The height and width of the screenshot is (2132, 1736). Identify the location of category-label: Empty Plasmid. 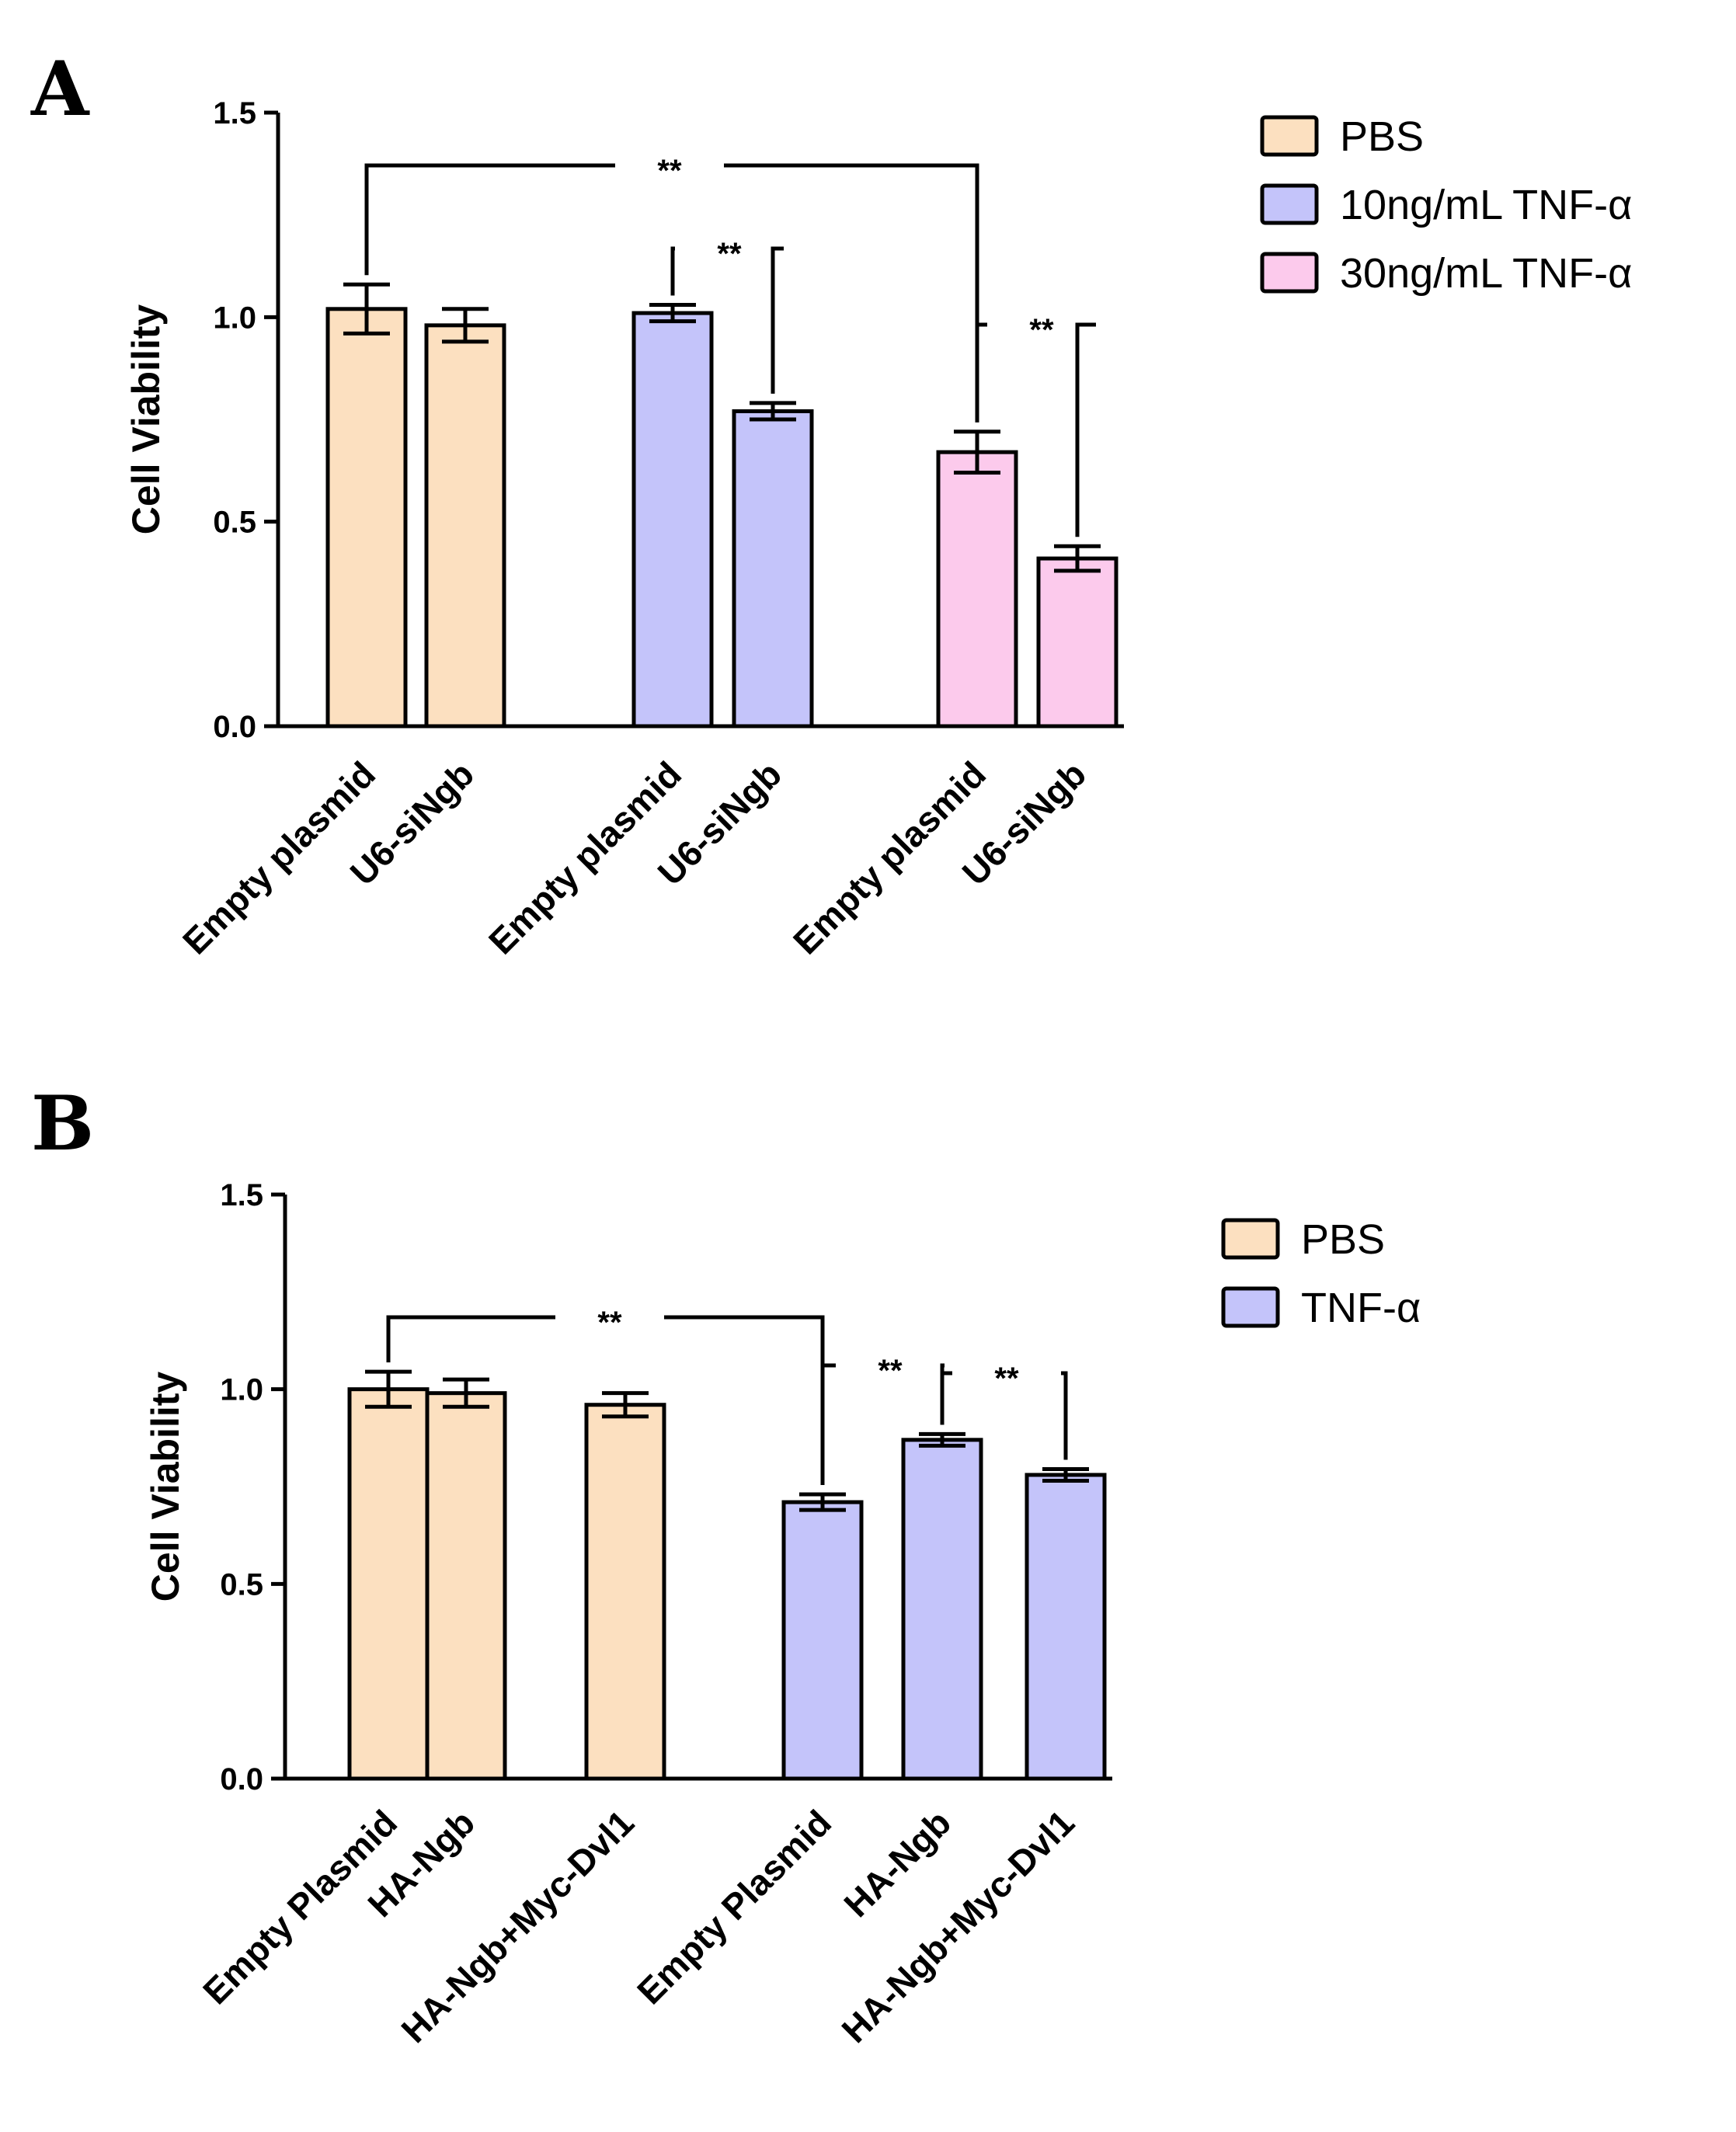
(734, 1907).